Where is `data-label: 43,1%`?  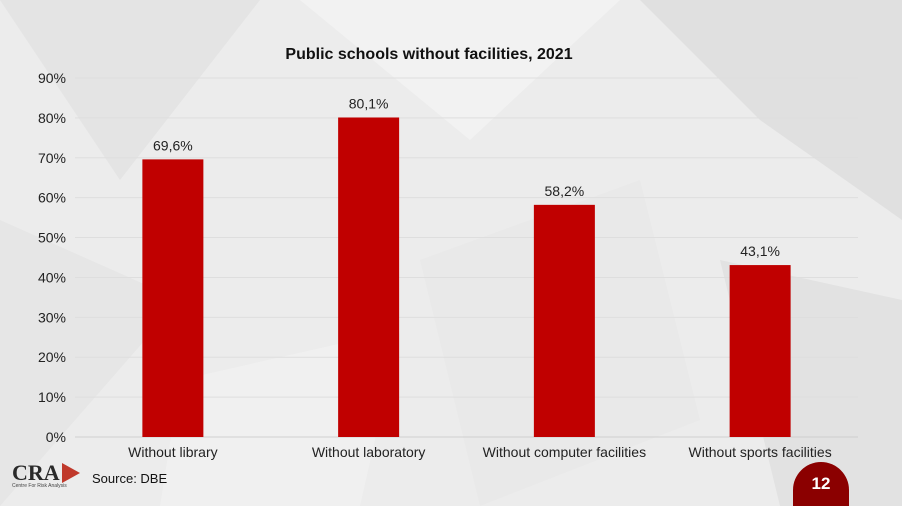
data-label: 43,1% is located at coordinates (760, 251).